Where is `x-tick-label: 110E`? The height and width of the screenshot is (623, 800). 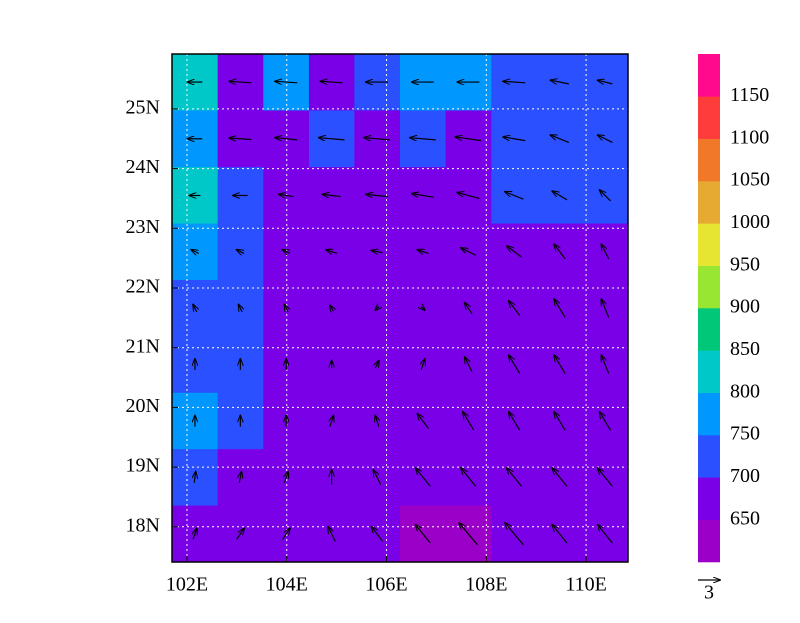
x-tick-label: 110E is located at coordinates (585, 585).